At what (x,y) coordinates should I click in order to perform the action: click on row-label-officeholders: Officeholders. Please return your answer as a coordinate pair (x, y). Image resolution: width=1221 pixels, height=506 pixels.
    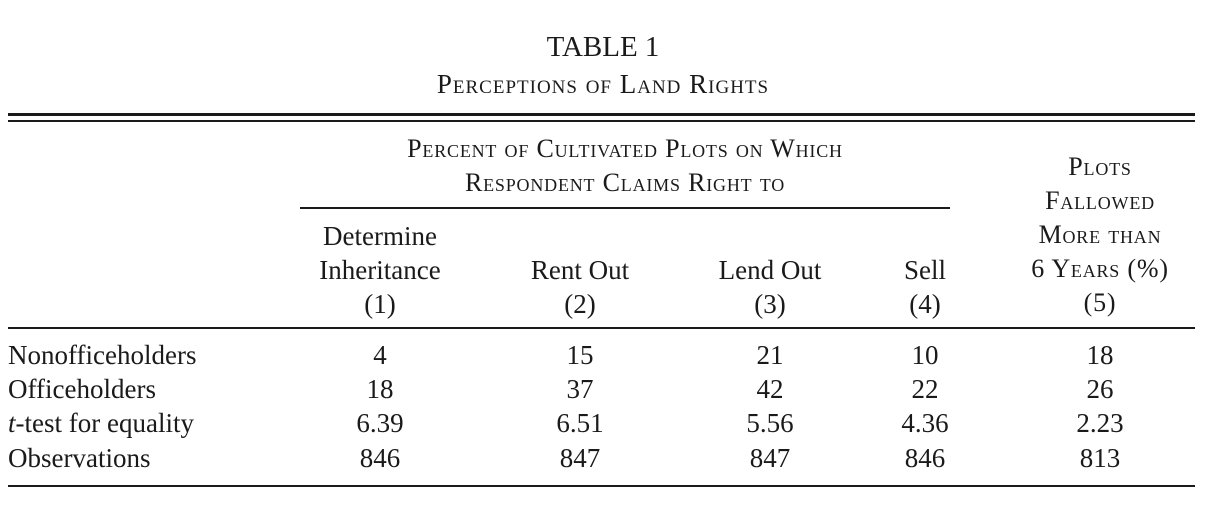
    Looking at the image, I should click on (82, 389).